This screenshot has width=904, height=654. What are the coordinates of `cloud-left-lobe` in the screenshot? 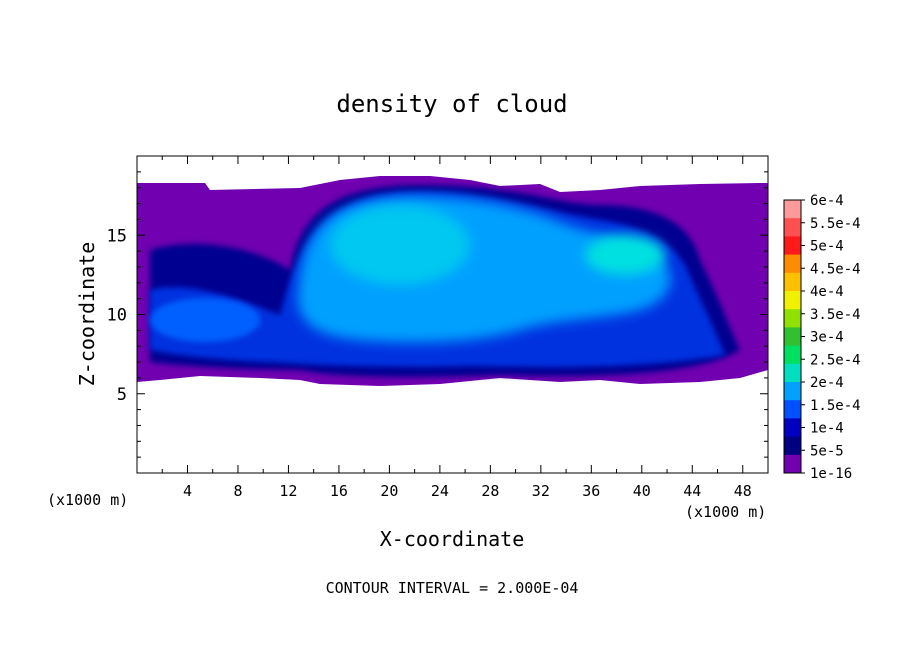 It's located at (205, 320).